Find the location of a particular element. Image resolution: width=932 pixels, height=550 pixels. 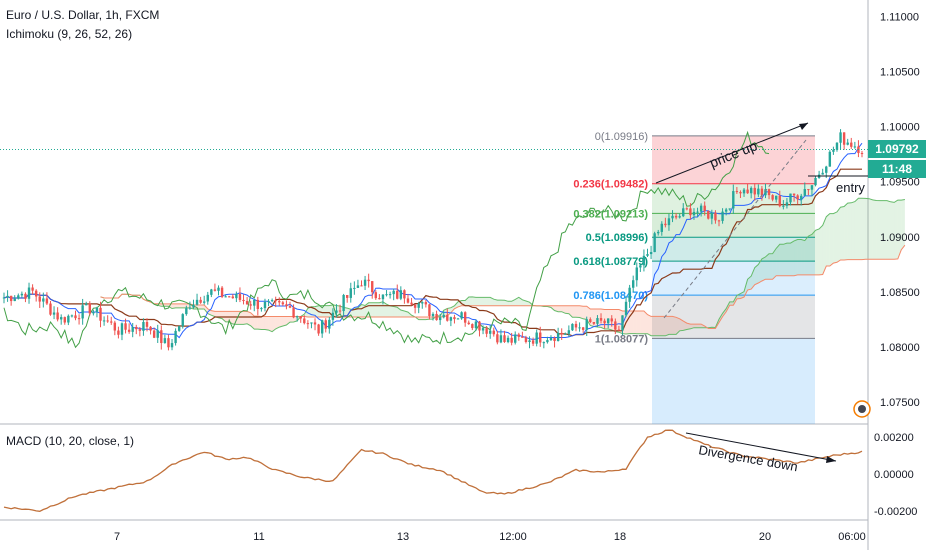

time-tick-label: 20 is located at coordinates (765, 537).